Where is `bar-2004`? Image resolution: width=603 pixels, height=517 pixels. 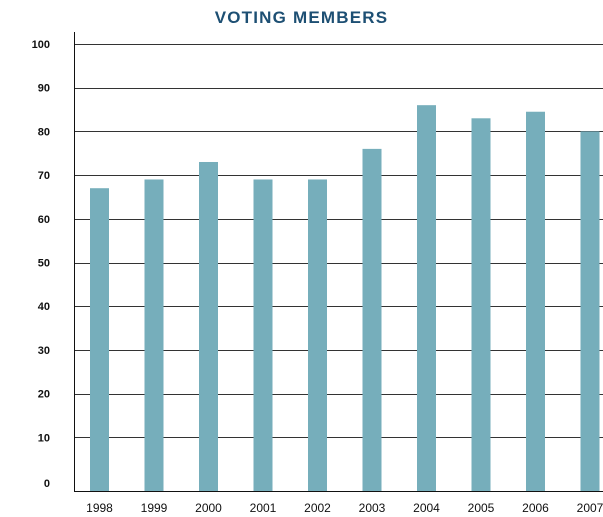 bar-2004 is located at coordinates (426, 298).